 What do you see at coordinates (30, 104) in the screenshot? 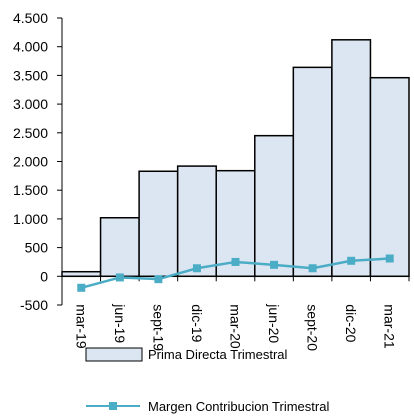
I see `y-tick-label: 3.000` at bounding box center [30, 104].